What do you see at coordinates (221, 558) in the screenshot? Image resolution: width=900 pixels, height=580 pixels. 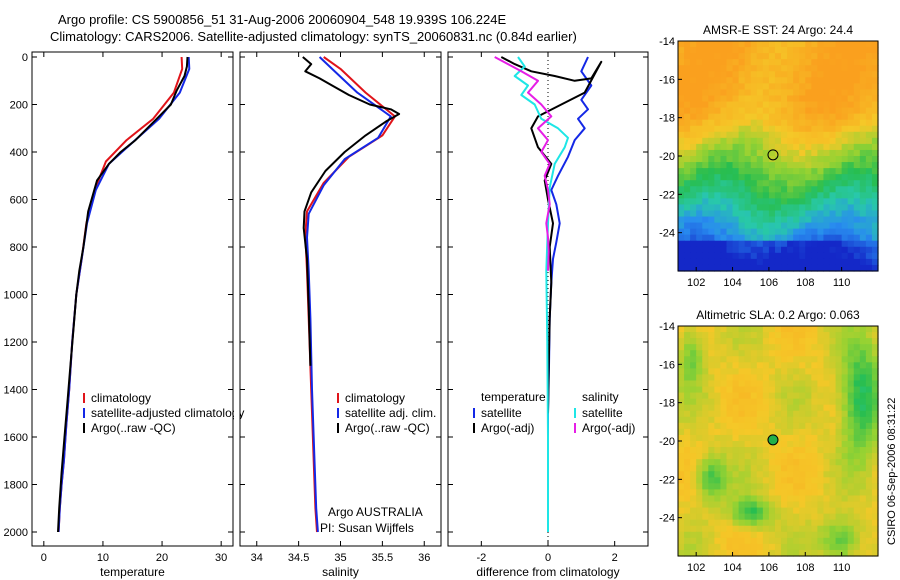 I see `temperature-xtick-label: 30` at bounding box center [221, 558].